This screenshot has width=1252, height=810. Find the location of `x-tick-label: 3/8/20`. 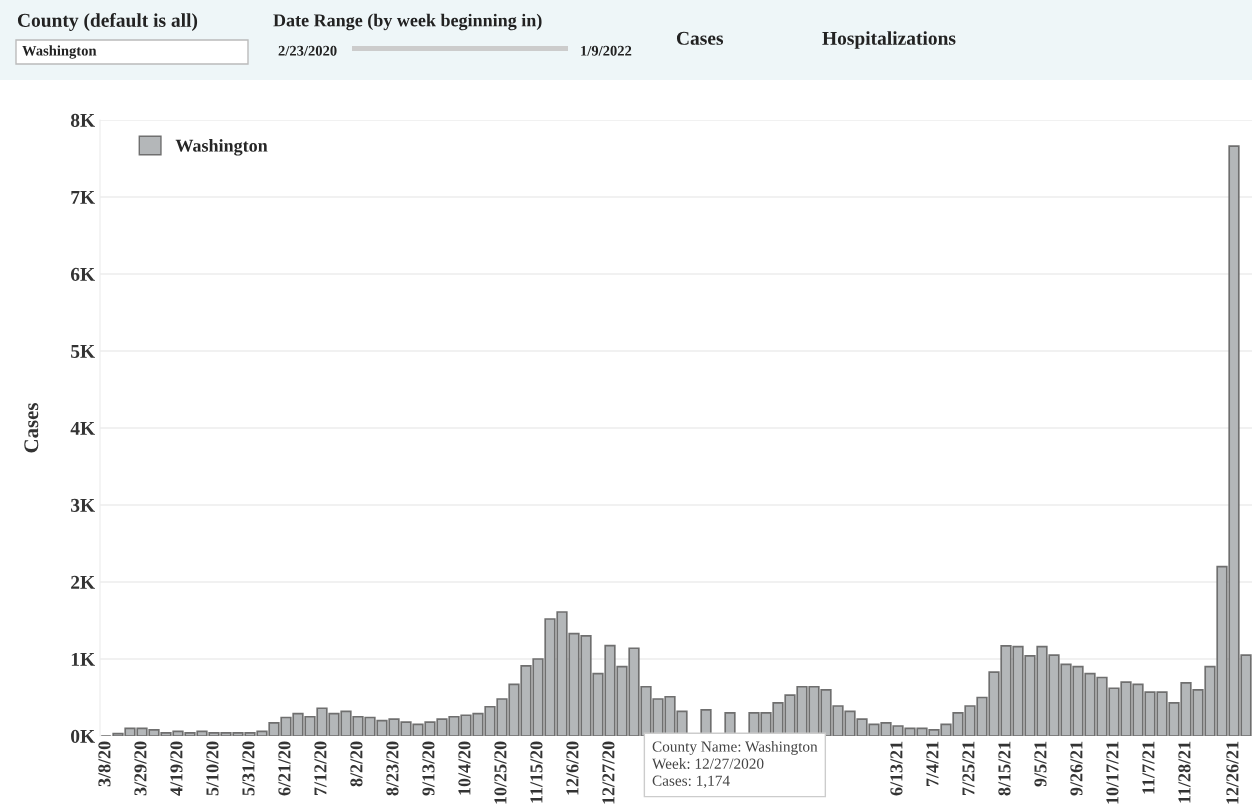

x-tick-label: 3/8/20 is located at coordinates (104, 764).